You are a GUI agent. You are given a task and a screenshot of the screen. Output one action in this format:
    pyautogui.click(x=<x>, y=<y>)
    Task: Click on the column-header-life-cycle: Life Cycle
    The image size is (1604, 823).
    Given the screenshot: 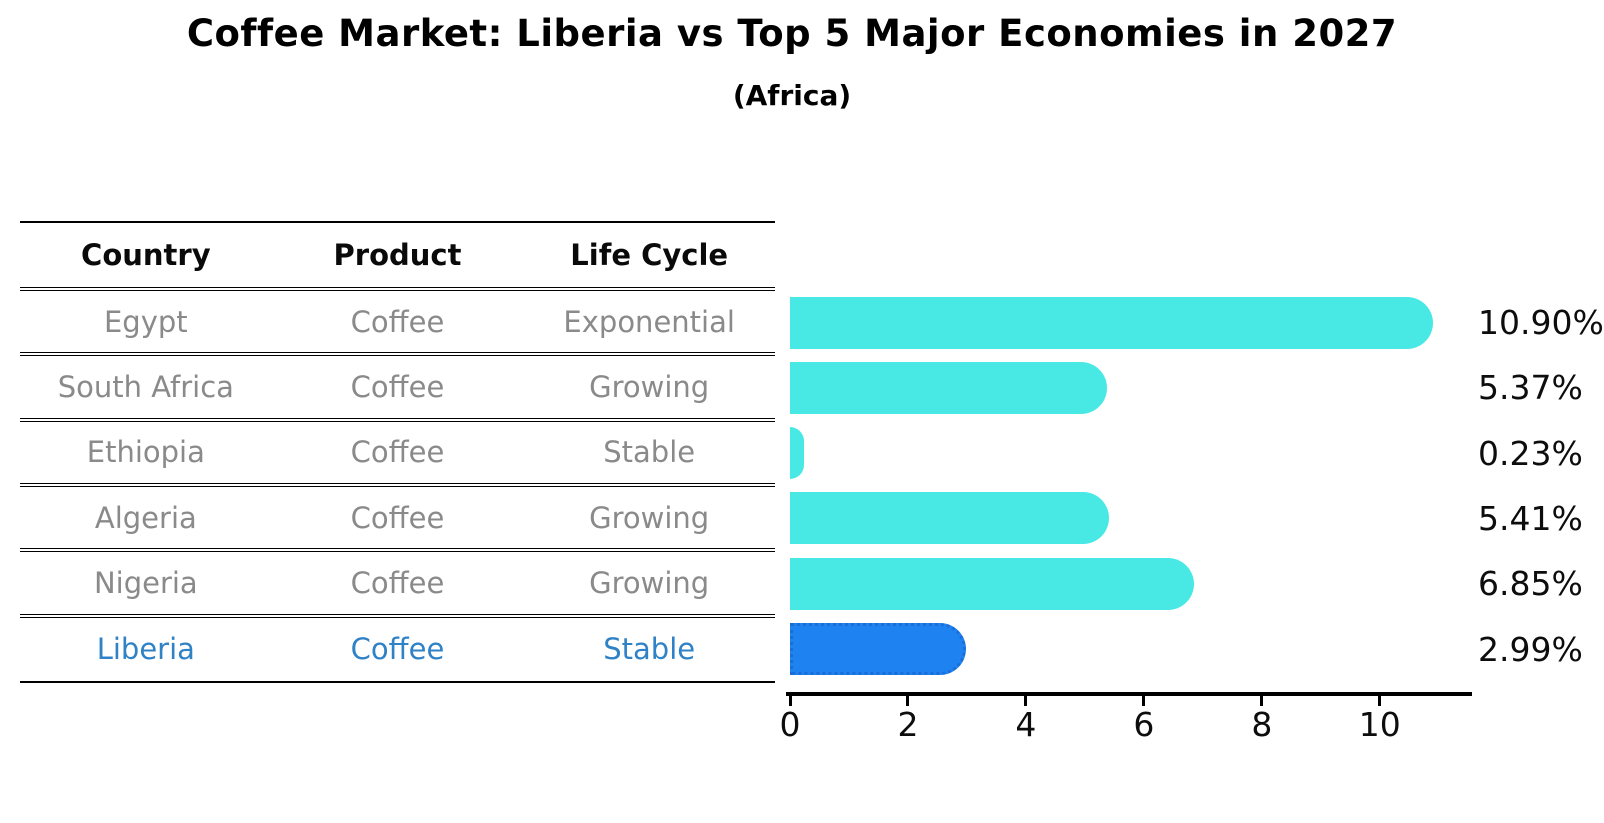 What is the action you would take?
    pyautogui.click(x=649, y=255)
    